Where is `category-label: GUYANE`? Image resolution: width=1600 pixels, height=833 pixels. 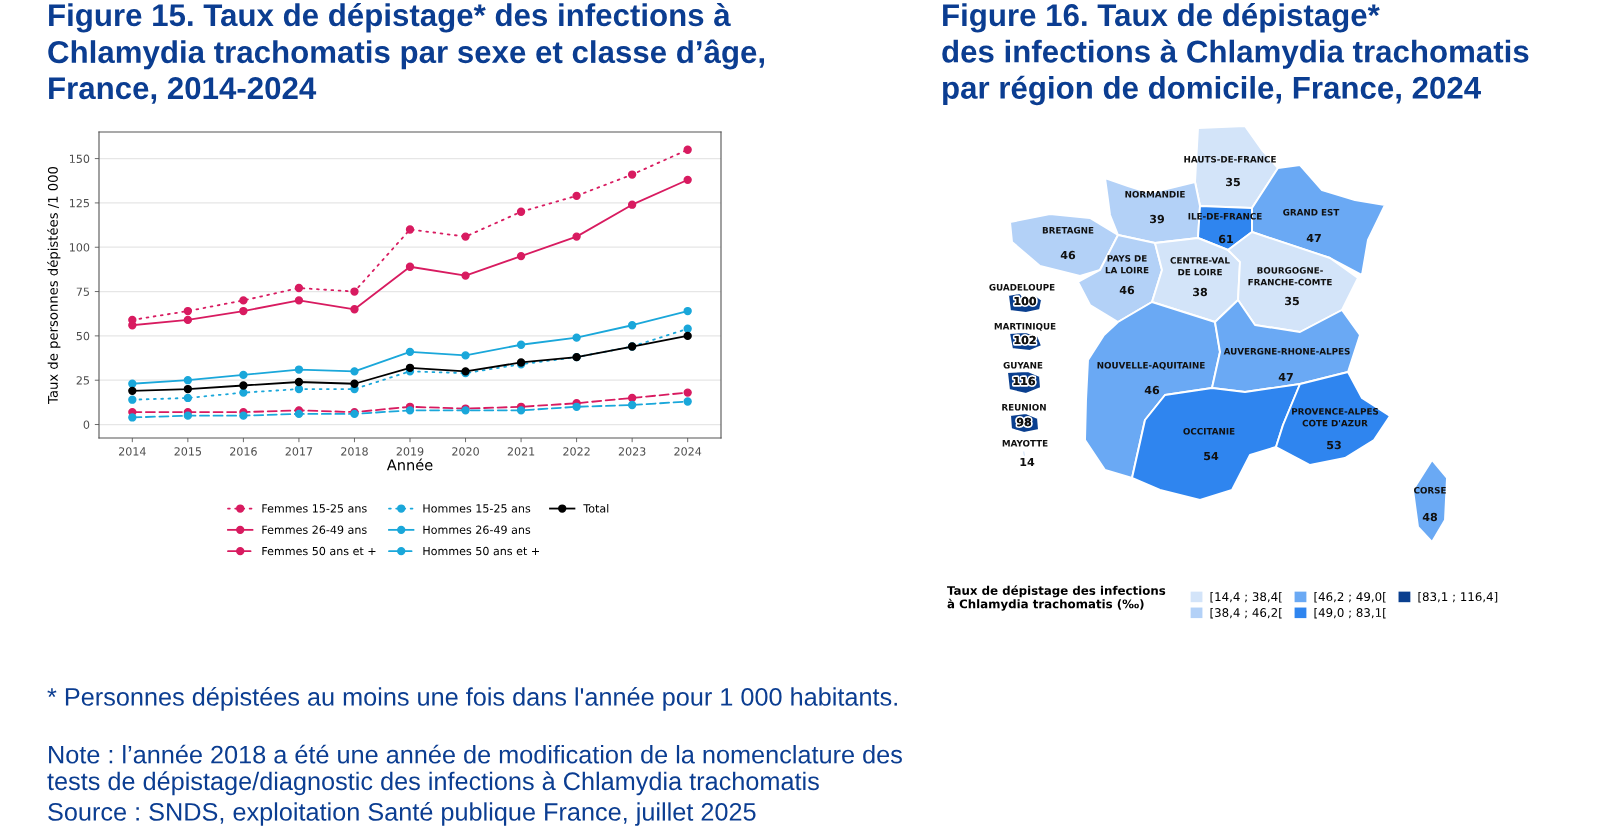
category-label: GUYANE is located at coordinates (1023, 365).